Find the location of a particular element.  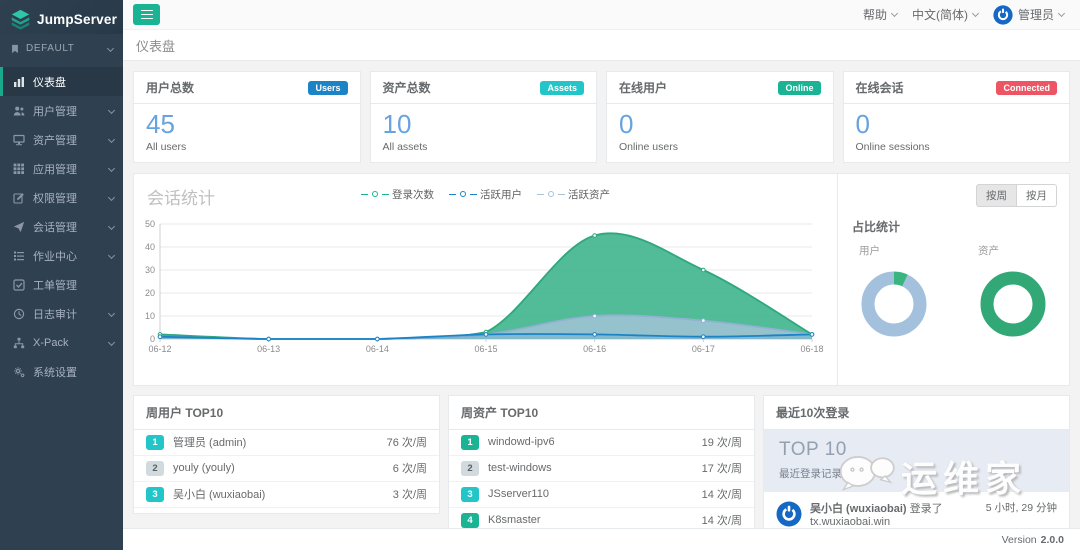

stat-card-value: 10 is located at coordinates (397, 124).